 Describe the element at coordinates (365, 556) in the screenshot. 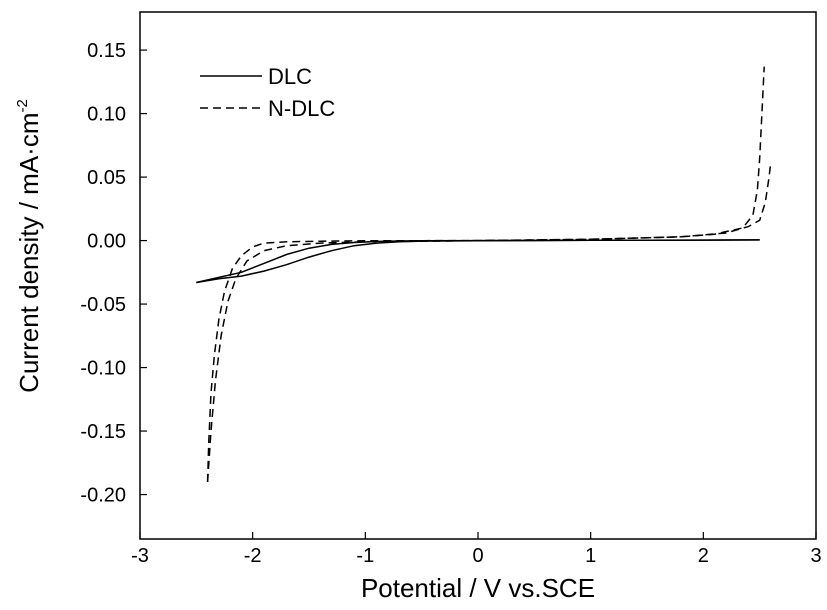

I see `x-tick-label: -1` at that location.